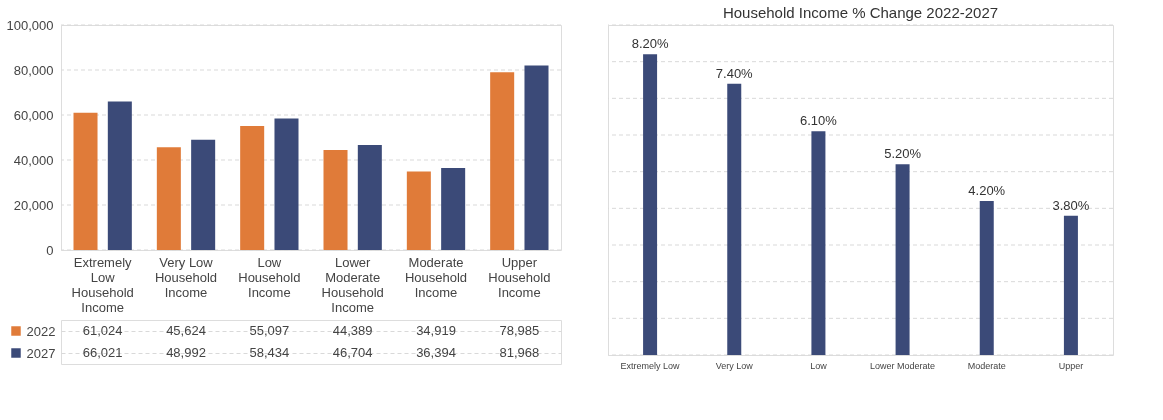 The height and width of the screenshot is (420, 1163). Describe the element at coordinates (903, 154) in the screenshot. I see `data-label: 5.20%` at that location.